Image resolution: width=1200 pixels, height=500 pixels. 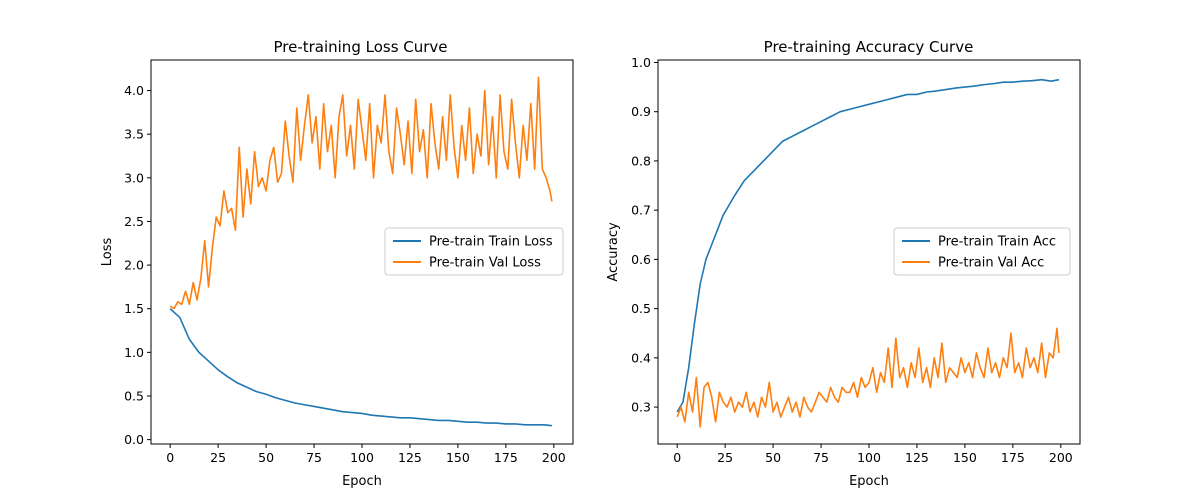 What do you see at coordinates (458, 457) in the screenshot?
I see `loss-x-tick-label: 150` at bounding box center [458, 457].